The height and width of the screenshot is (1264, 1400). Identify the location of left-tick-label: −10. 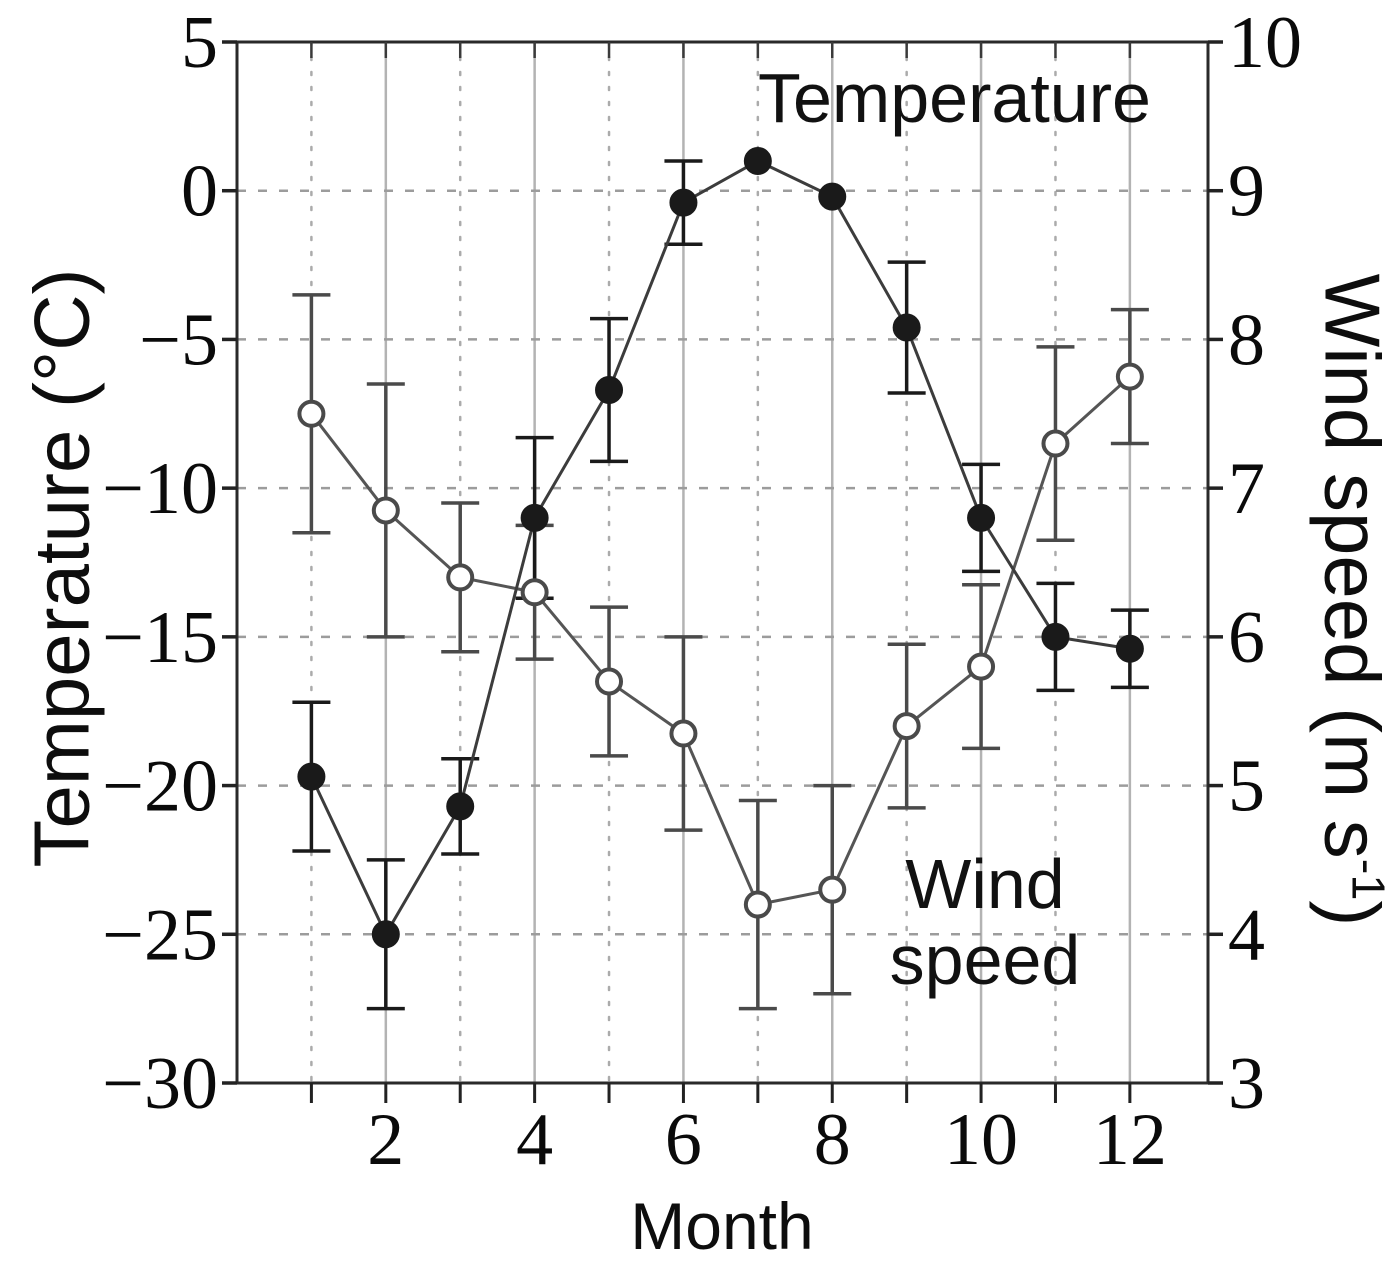
(160, 489).